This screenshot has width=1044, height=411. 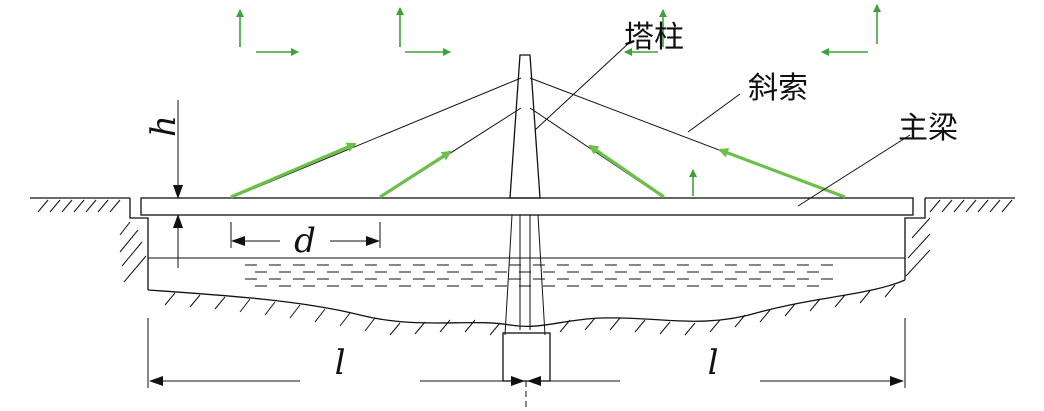 I want to click on tower, so click(x=526, y=232).